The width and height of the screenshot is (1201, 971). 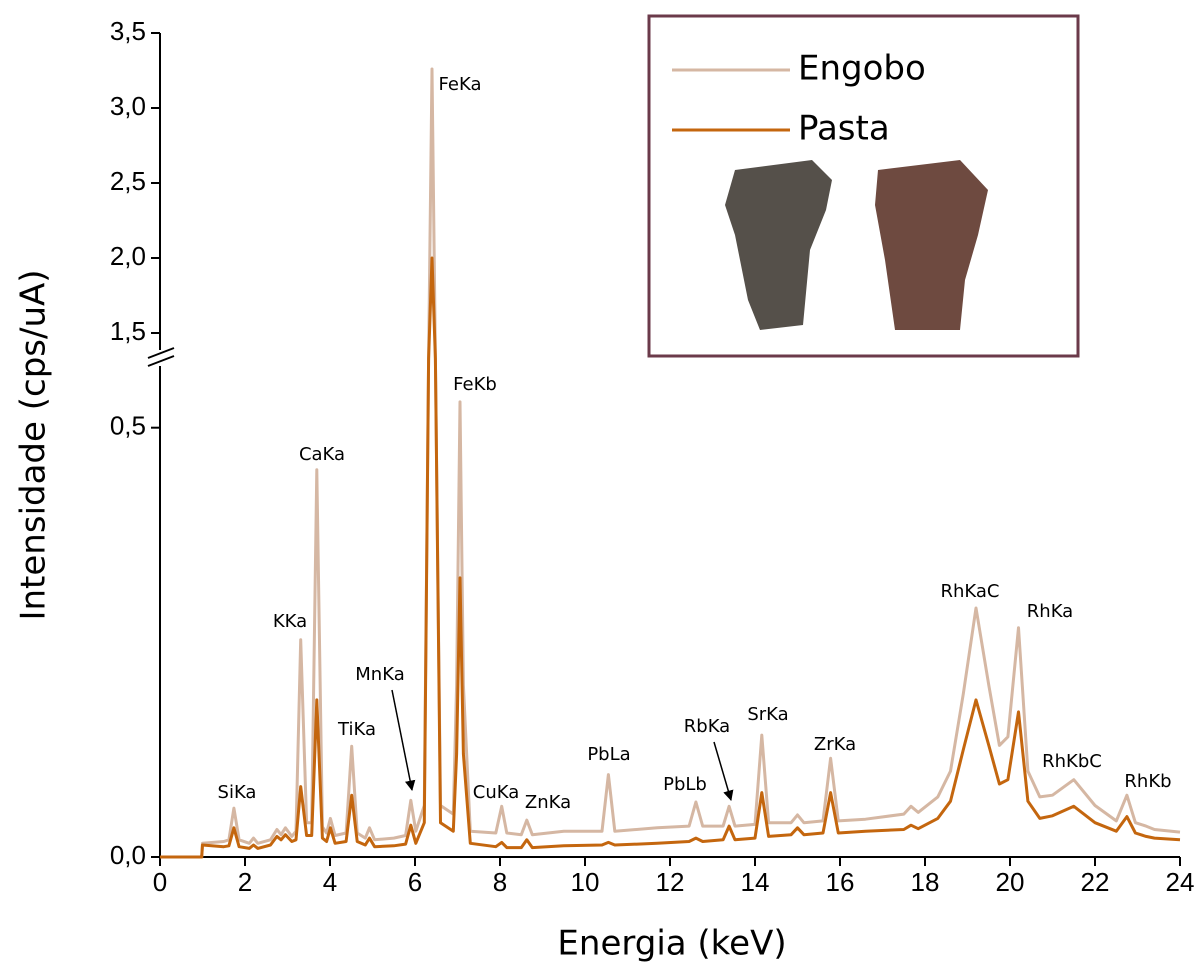 What do you see at coordinates (767, 714) in the screenshot?
I see `peak-label: SrKa` at bounding box center [767, 714].